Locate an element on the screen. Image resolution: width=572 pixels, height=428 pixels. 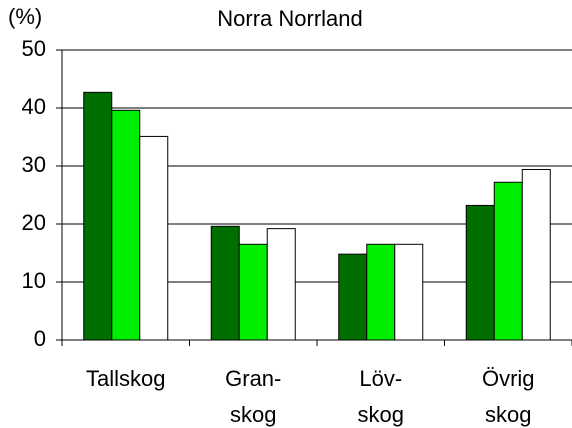
x-tick-label: Gran-skog is located at coordinates (253, 396).